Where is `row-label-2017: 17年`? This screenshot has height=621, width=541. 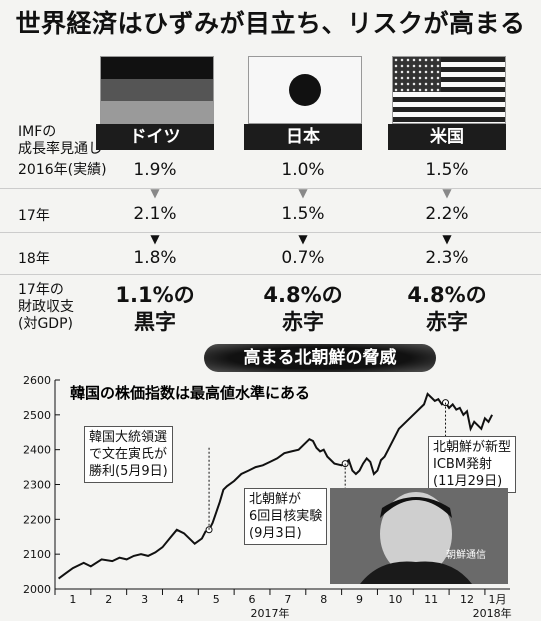 row-label-2017: 17年 is located at coordinates (34, 216).